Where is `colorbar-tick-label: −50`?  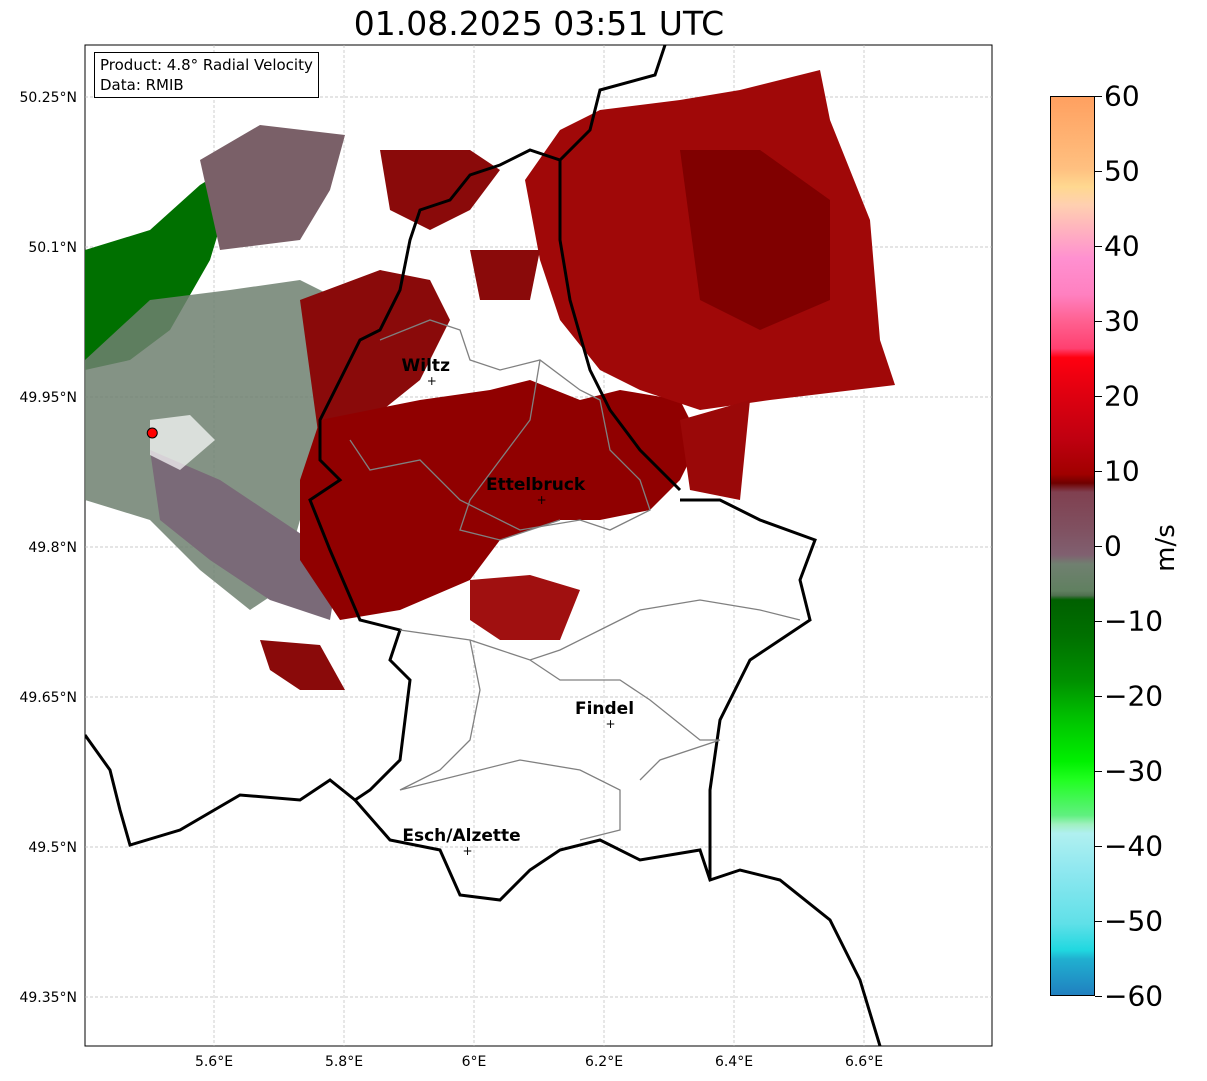 colorbar-tick-label: −50 is located at coordinates (1134, 921).